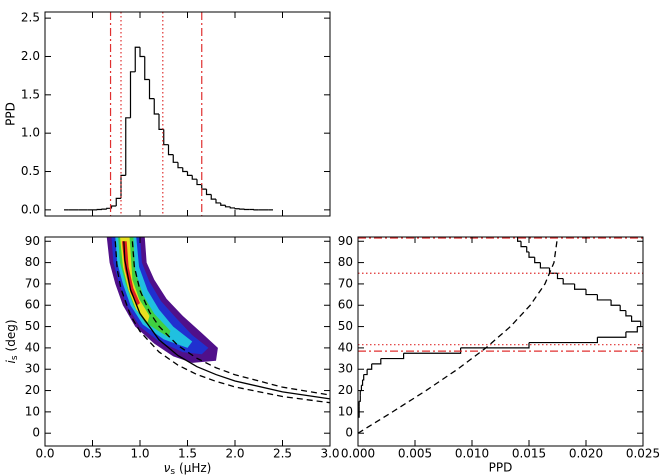 The width and height of the screenshot is (664, 475). What do you see at coordinates (501, 468) in the screenshot?
I see `x-axis-label: PPD` at bounding box center [501, 468].